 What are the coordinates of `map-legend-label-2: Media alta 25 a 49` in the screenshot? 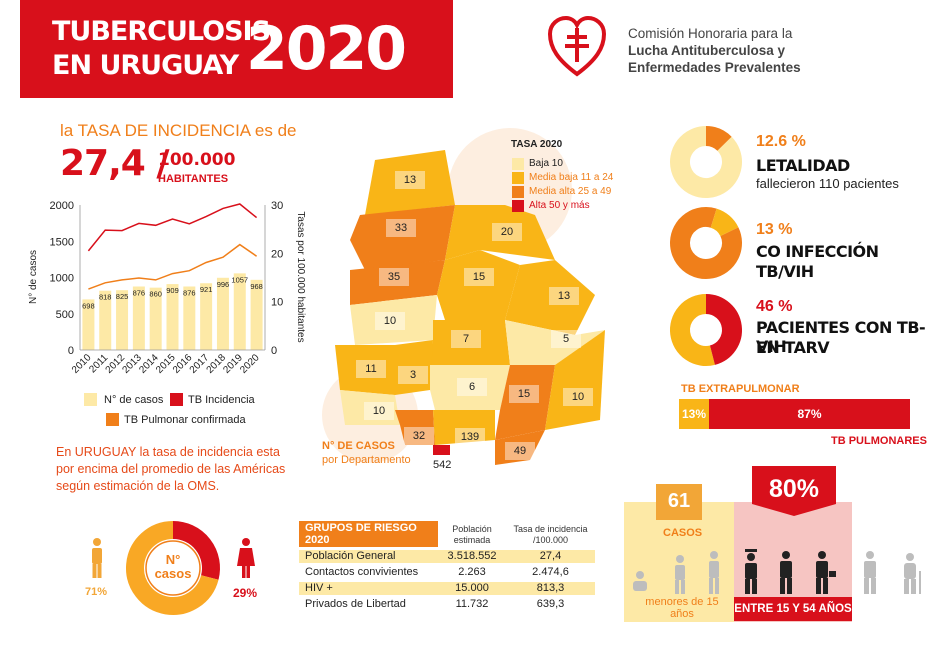 It's located at (570, 191).